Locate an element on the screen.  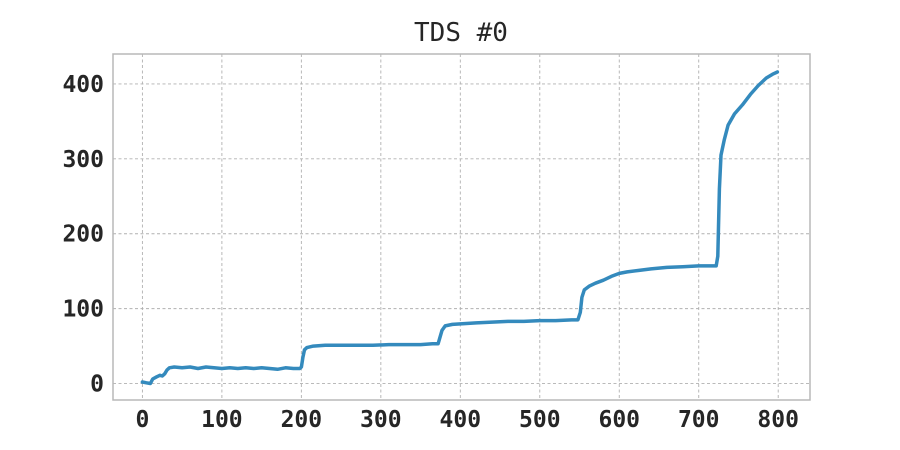
y-axis-ticks: 0 100 200 300 400 is located at coordinates (83, 235).